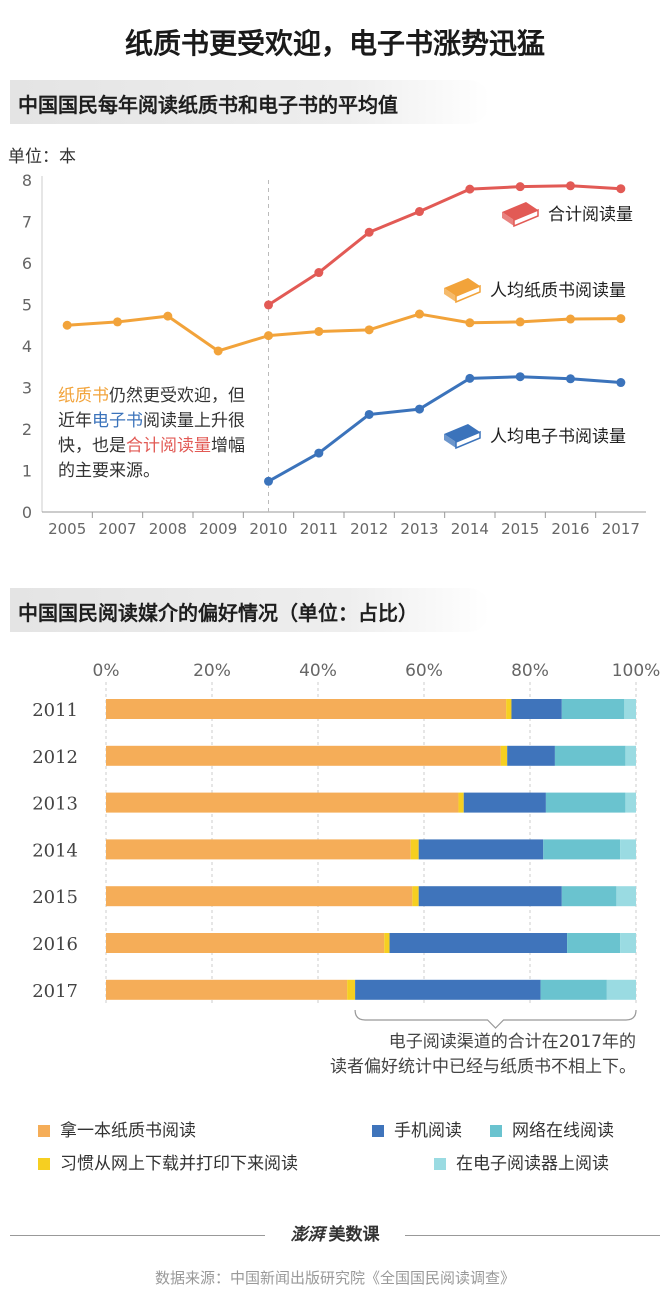 This screenshot has width=670, height=1297. What do you see at coordinates (570, 529) in the screenshot?
I see `x-tick-label: 2016` at bounding box center [570, 529].